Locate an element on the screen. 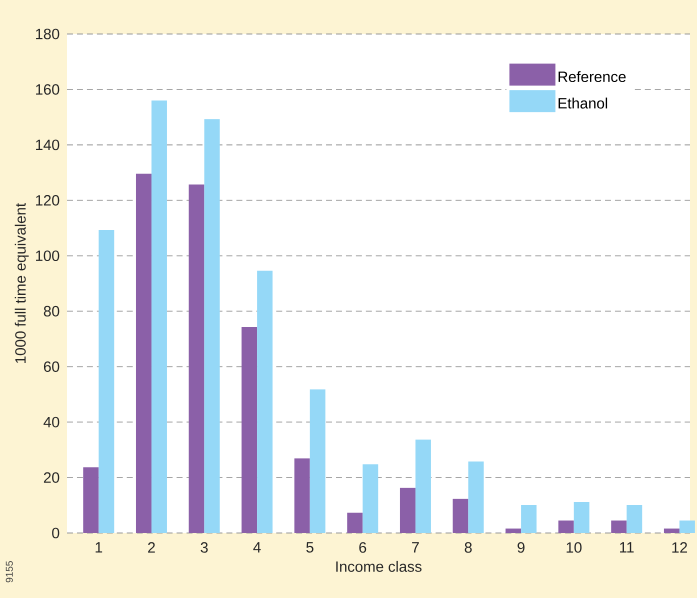 This screenshot has height=598, width=697. y-tick-label: 80 is located at coordinates (52, 311).